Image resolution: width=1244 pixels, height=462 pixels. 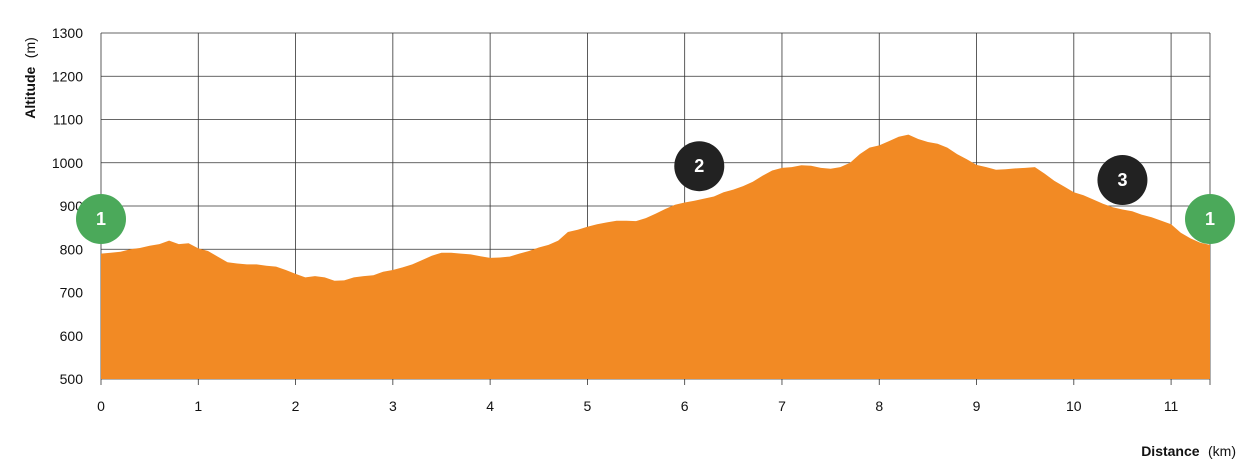 What do you see at coordinates (1222, 451) in the screenshot?
I see `x-axis-unit: (km)` at bounding box center [1222, 451].